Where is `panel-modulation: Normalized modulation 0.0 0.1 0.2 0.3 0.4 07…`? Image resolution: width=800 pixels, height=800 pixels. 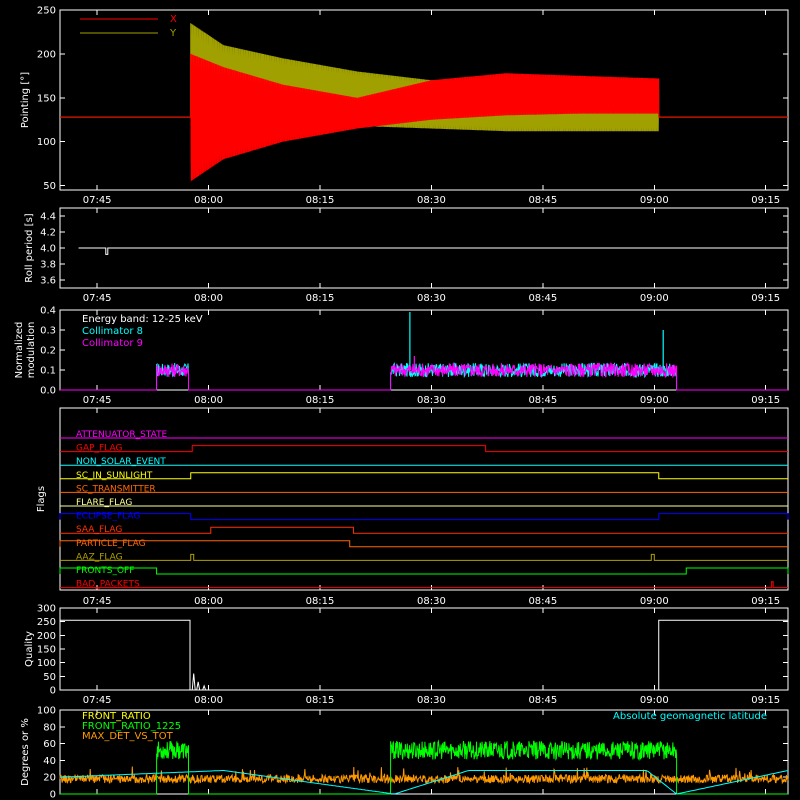 panel-modulation: Normalized modulation 0.0 0.1 0.2 0.3 0.4 07… is located at coordinates (401, 356).